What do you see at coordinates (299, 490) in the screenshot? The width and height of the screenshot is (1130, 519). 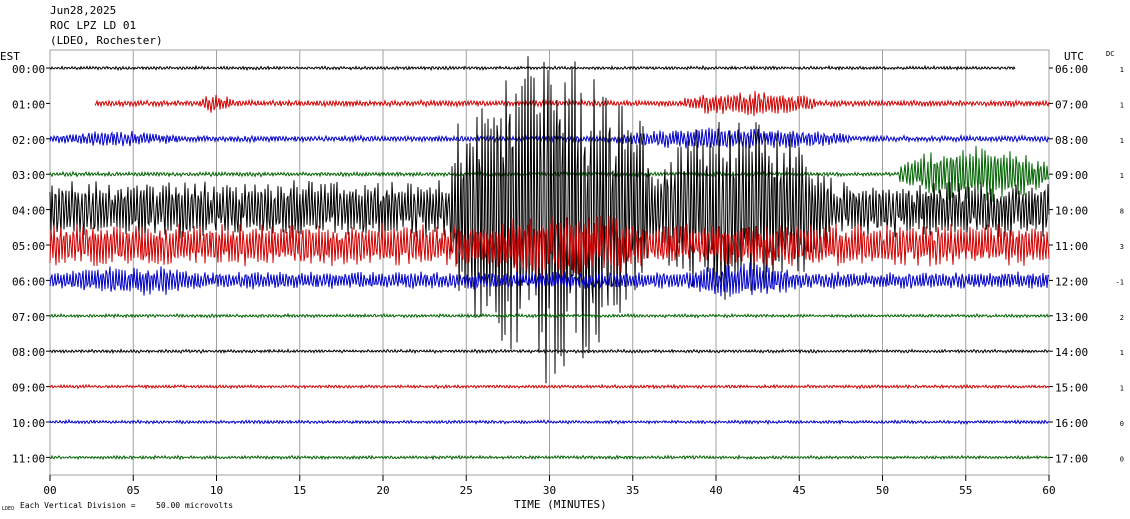 I see `x-tick-label: 15` at bounding box center [299, 490].